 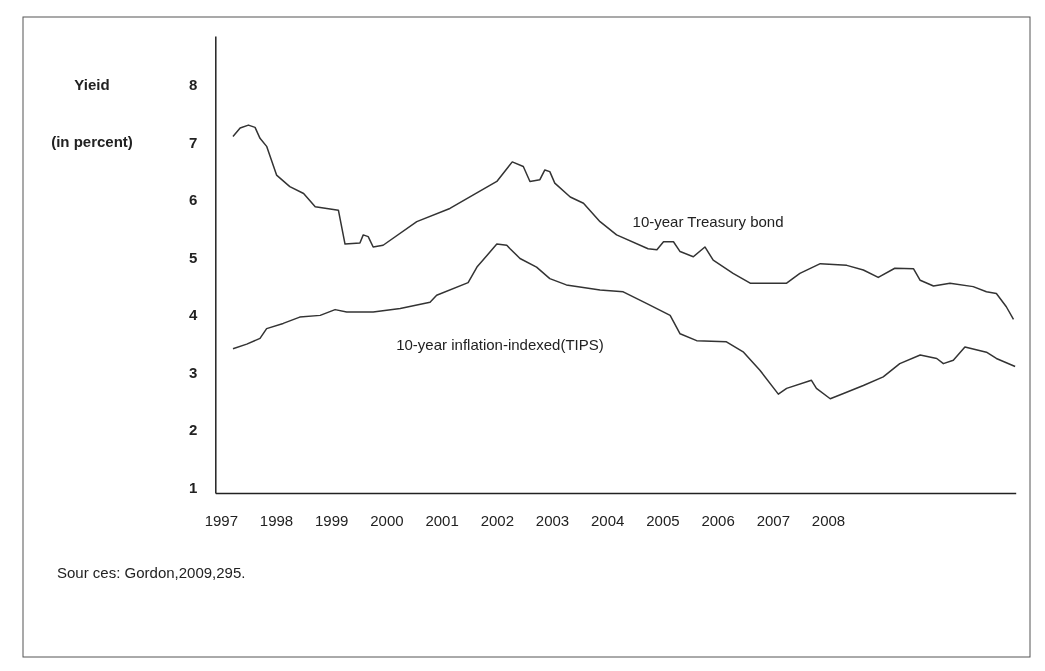 What do you see at coordinates (718, 520) in the screenshot?
I see `x-tick-label: 2006` at bounding box center [718, 520].